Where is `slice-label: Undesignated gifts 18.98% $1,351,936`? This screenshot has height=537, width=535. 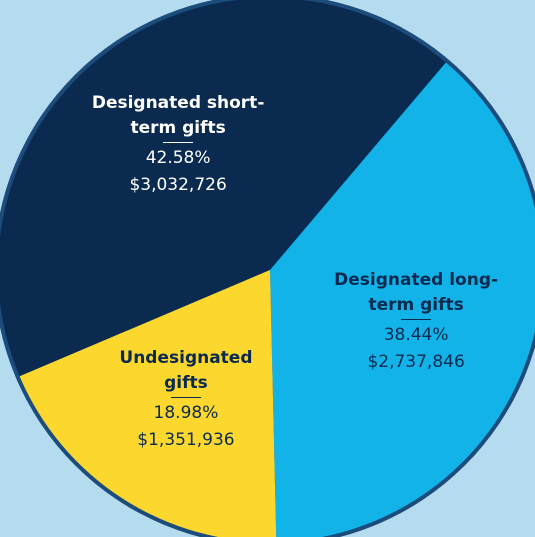 slice-label: Undesignated gifts 18.98% $1,351,936 is located at coordinates (186, 400).